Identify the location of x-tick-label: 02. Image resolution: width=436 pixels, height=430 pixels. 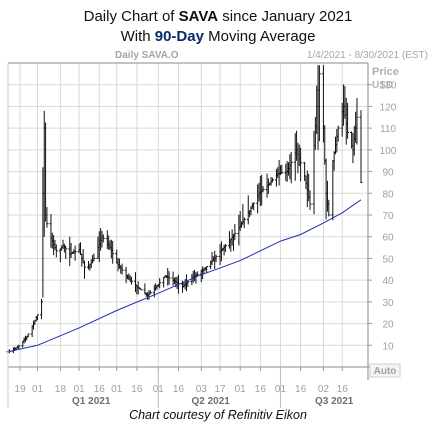
(324, 389).